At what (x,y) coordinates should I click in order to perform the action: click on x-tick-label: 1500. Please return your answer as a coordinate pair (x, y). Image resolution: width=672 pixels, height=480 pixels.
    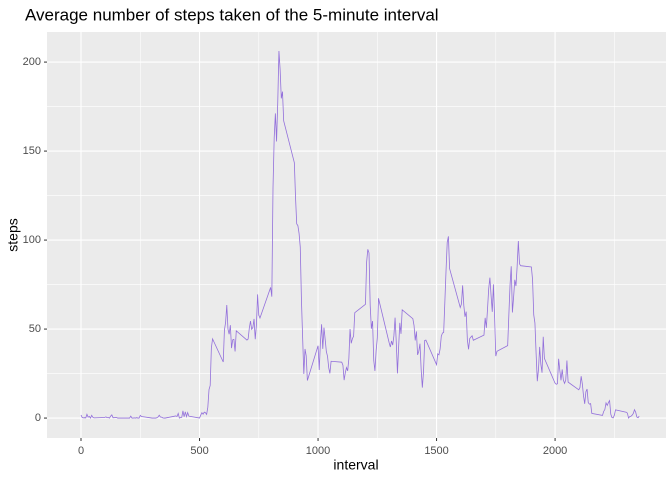
    Looking at the image, I should click on (436, 451).